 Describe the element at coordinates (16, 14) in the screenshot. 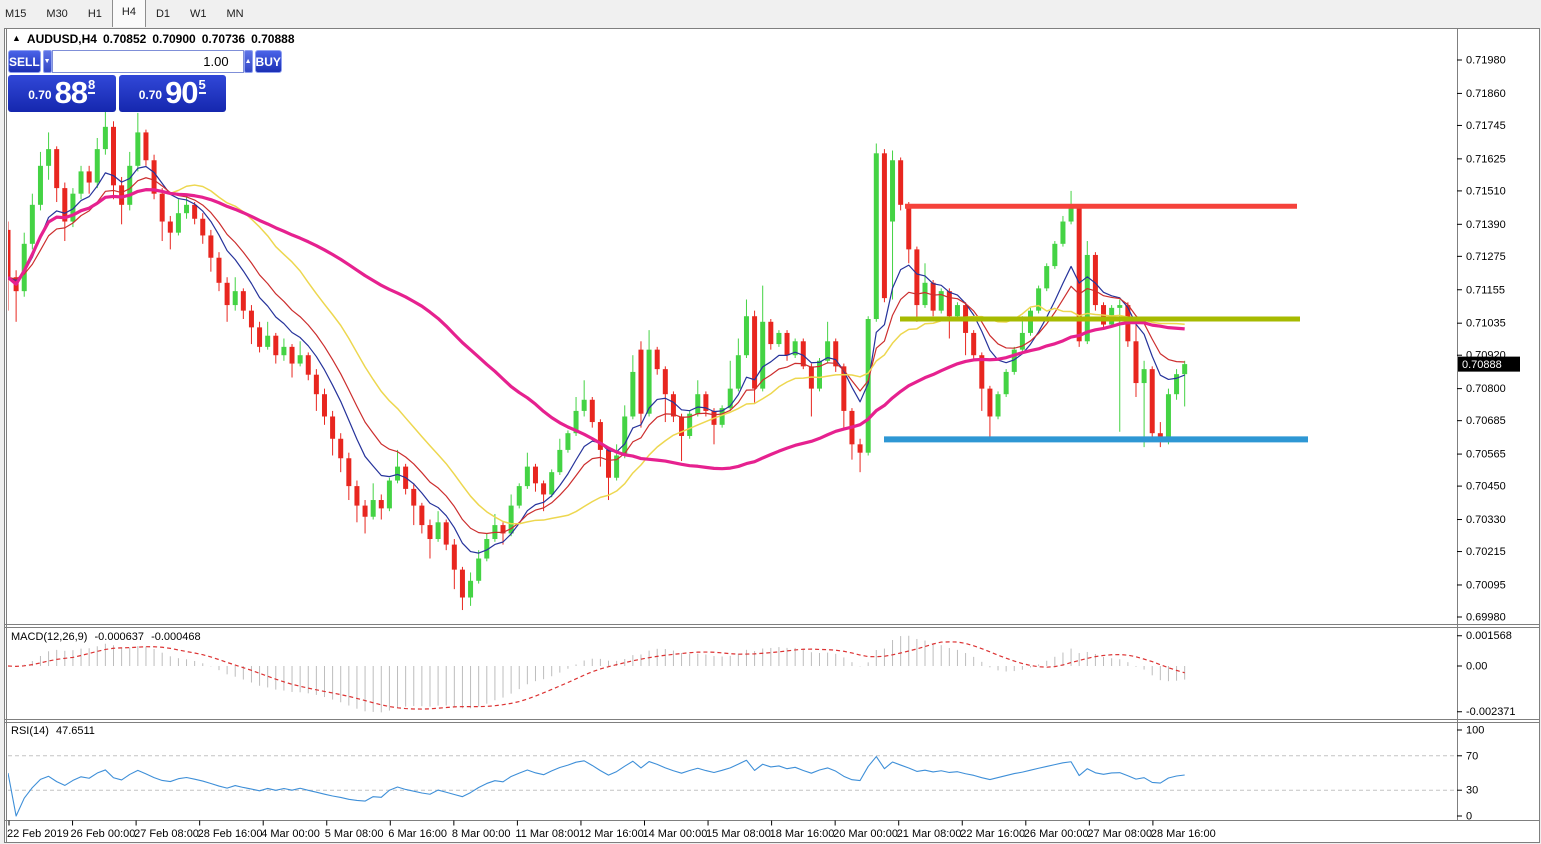

I see `tab-M15: M15` at that location.